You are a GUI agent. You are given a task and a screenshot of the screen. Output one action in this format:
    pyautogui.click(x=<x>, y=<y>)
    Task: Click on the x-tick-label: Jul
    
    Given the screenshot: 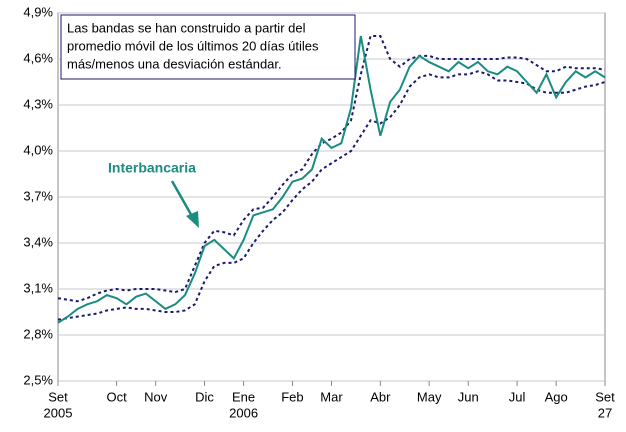 What is the action you would take?
    pyautogui.click(x=517, y=396)
    